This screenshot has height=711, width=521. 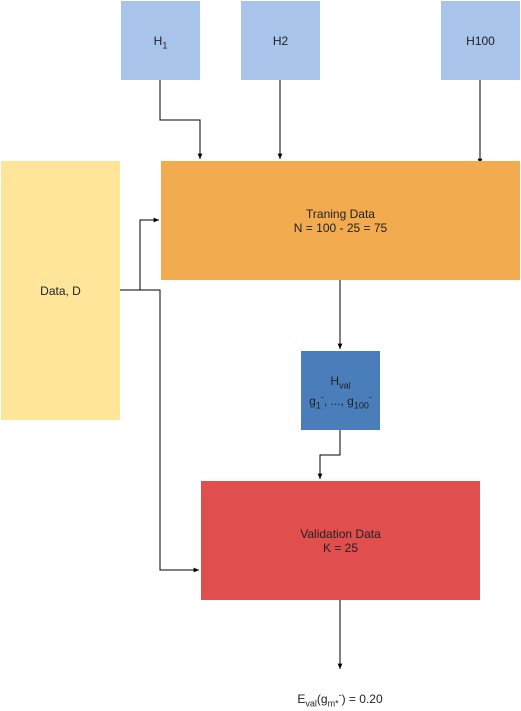 I want to click on hypothesis-h2-base: H, so click(x=277, y=40).